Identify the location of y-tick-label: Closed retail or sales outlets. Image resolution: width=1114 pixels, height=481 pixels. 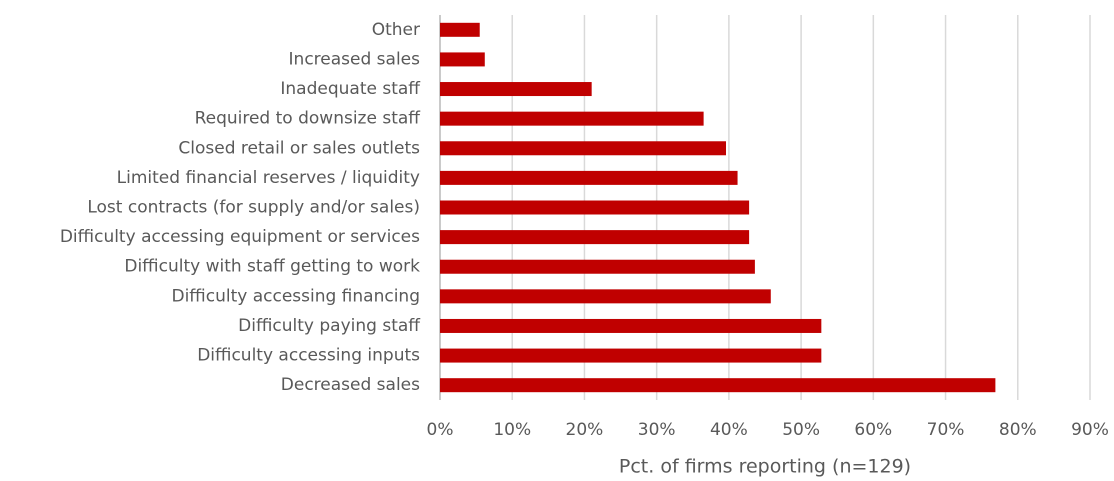
(299, 148).